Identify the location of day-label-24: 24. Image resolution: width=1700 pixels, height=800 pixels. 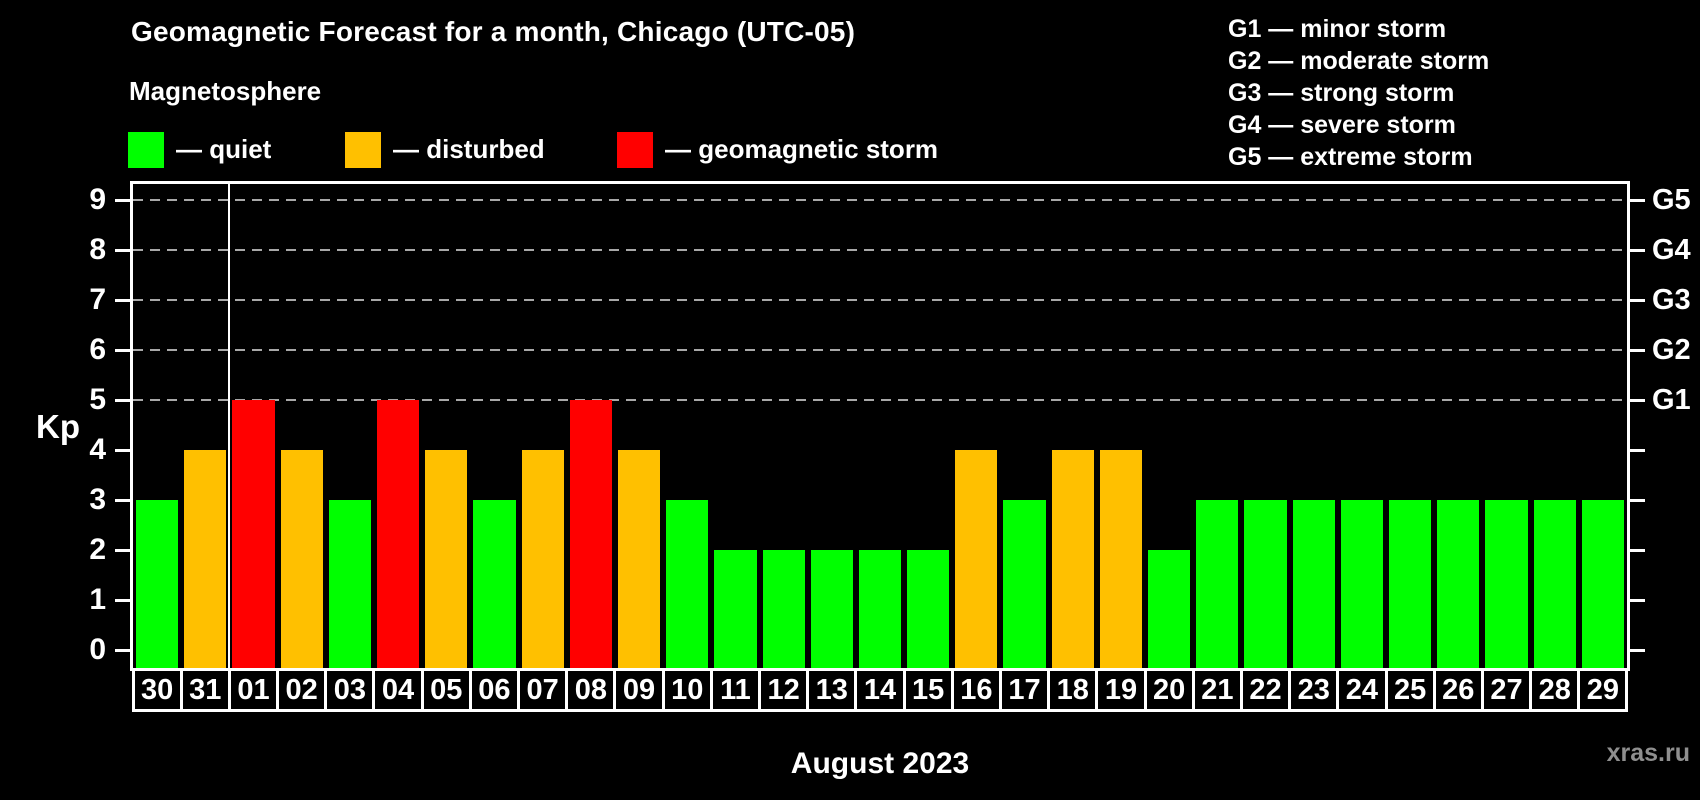
(1362, 690).